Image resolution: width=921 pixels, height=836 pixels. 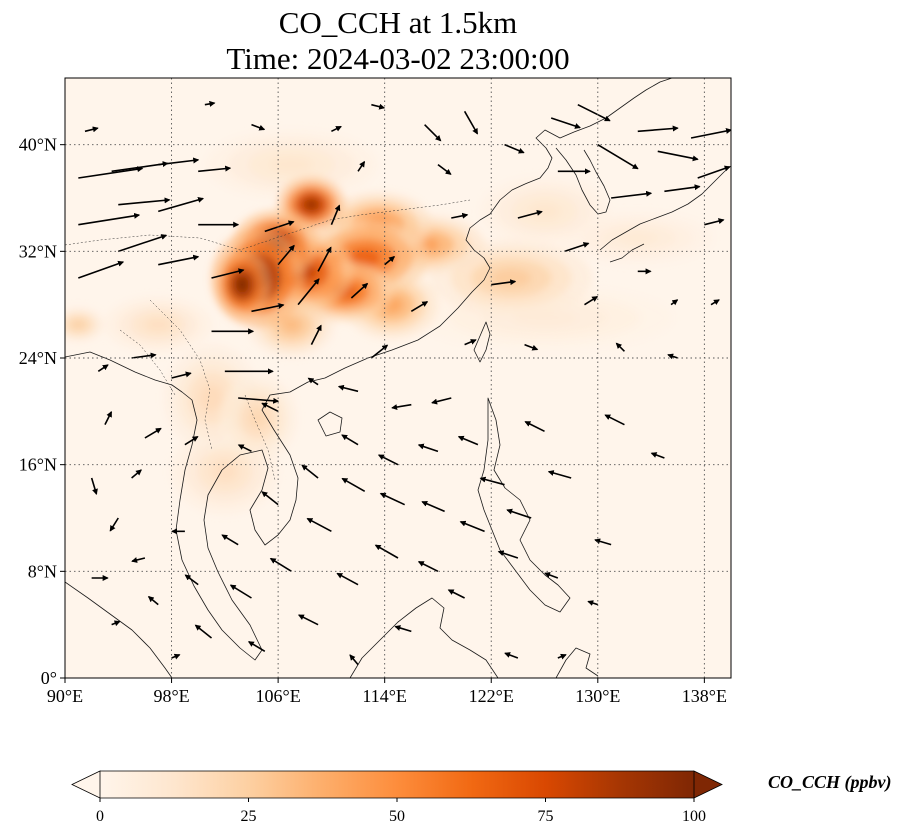 What do you see at coordinates (583, 181) in the screenshot?
I see `coastline-korea` at bounding box center [583, 181].